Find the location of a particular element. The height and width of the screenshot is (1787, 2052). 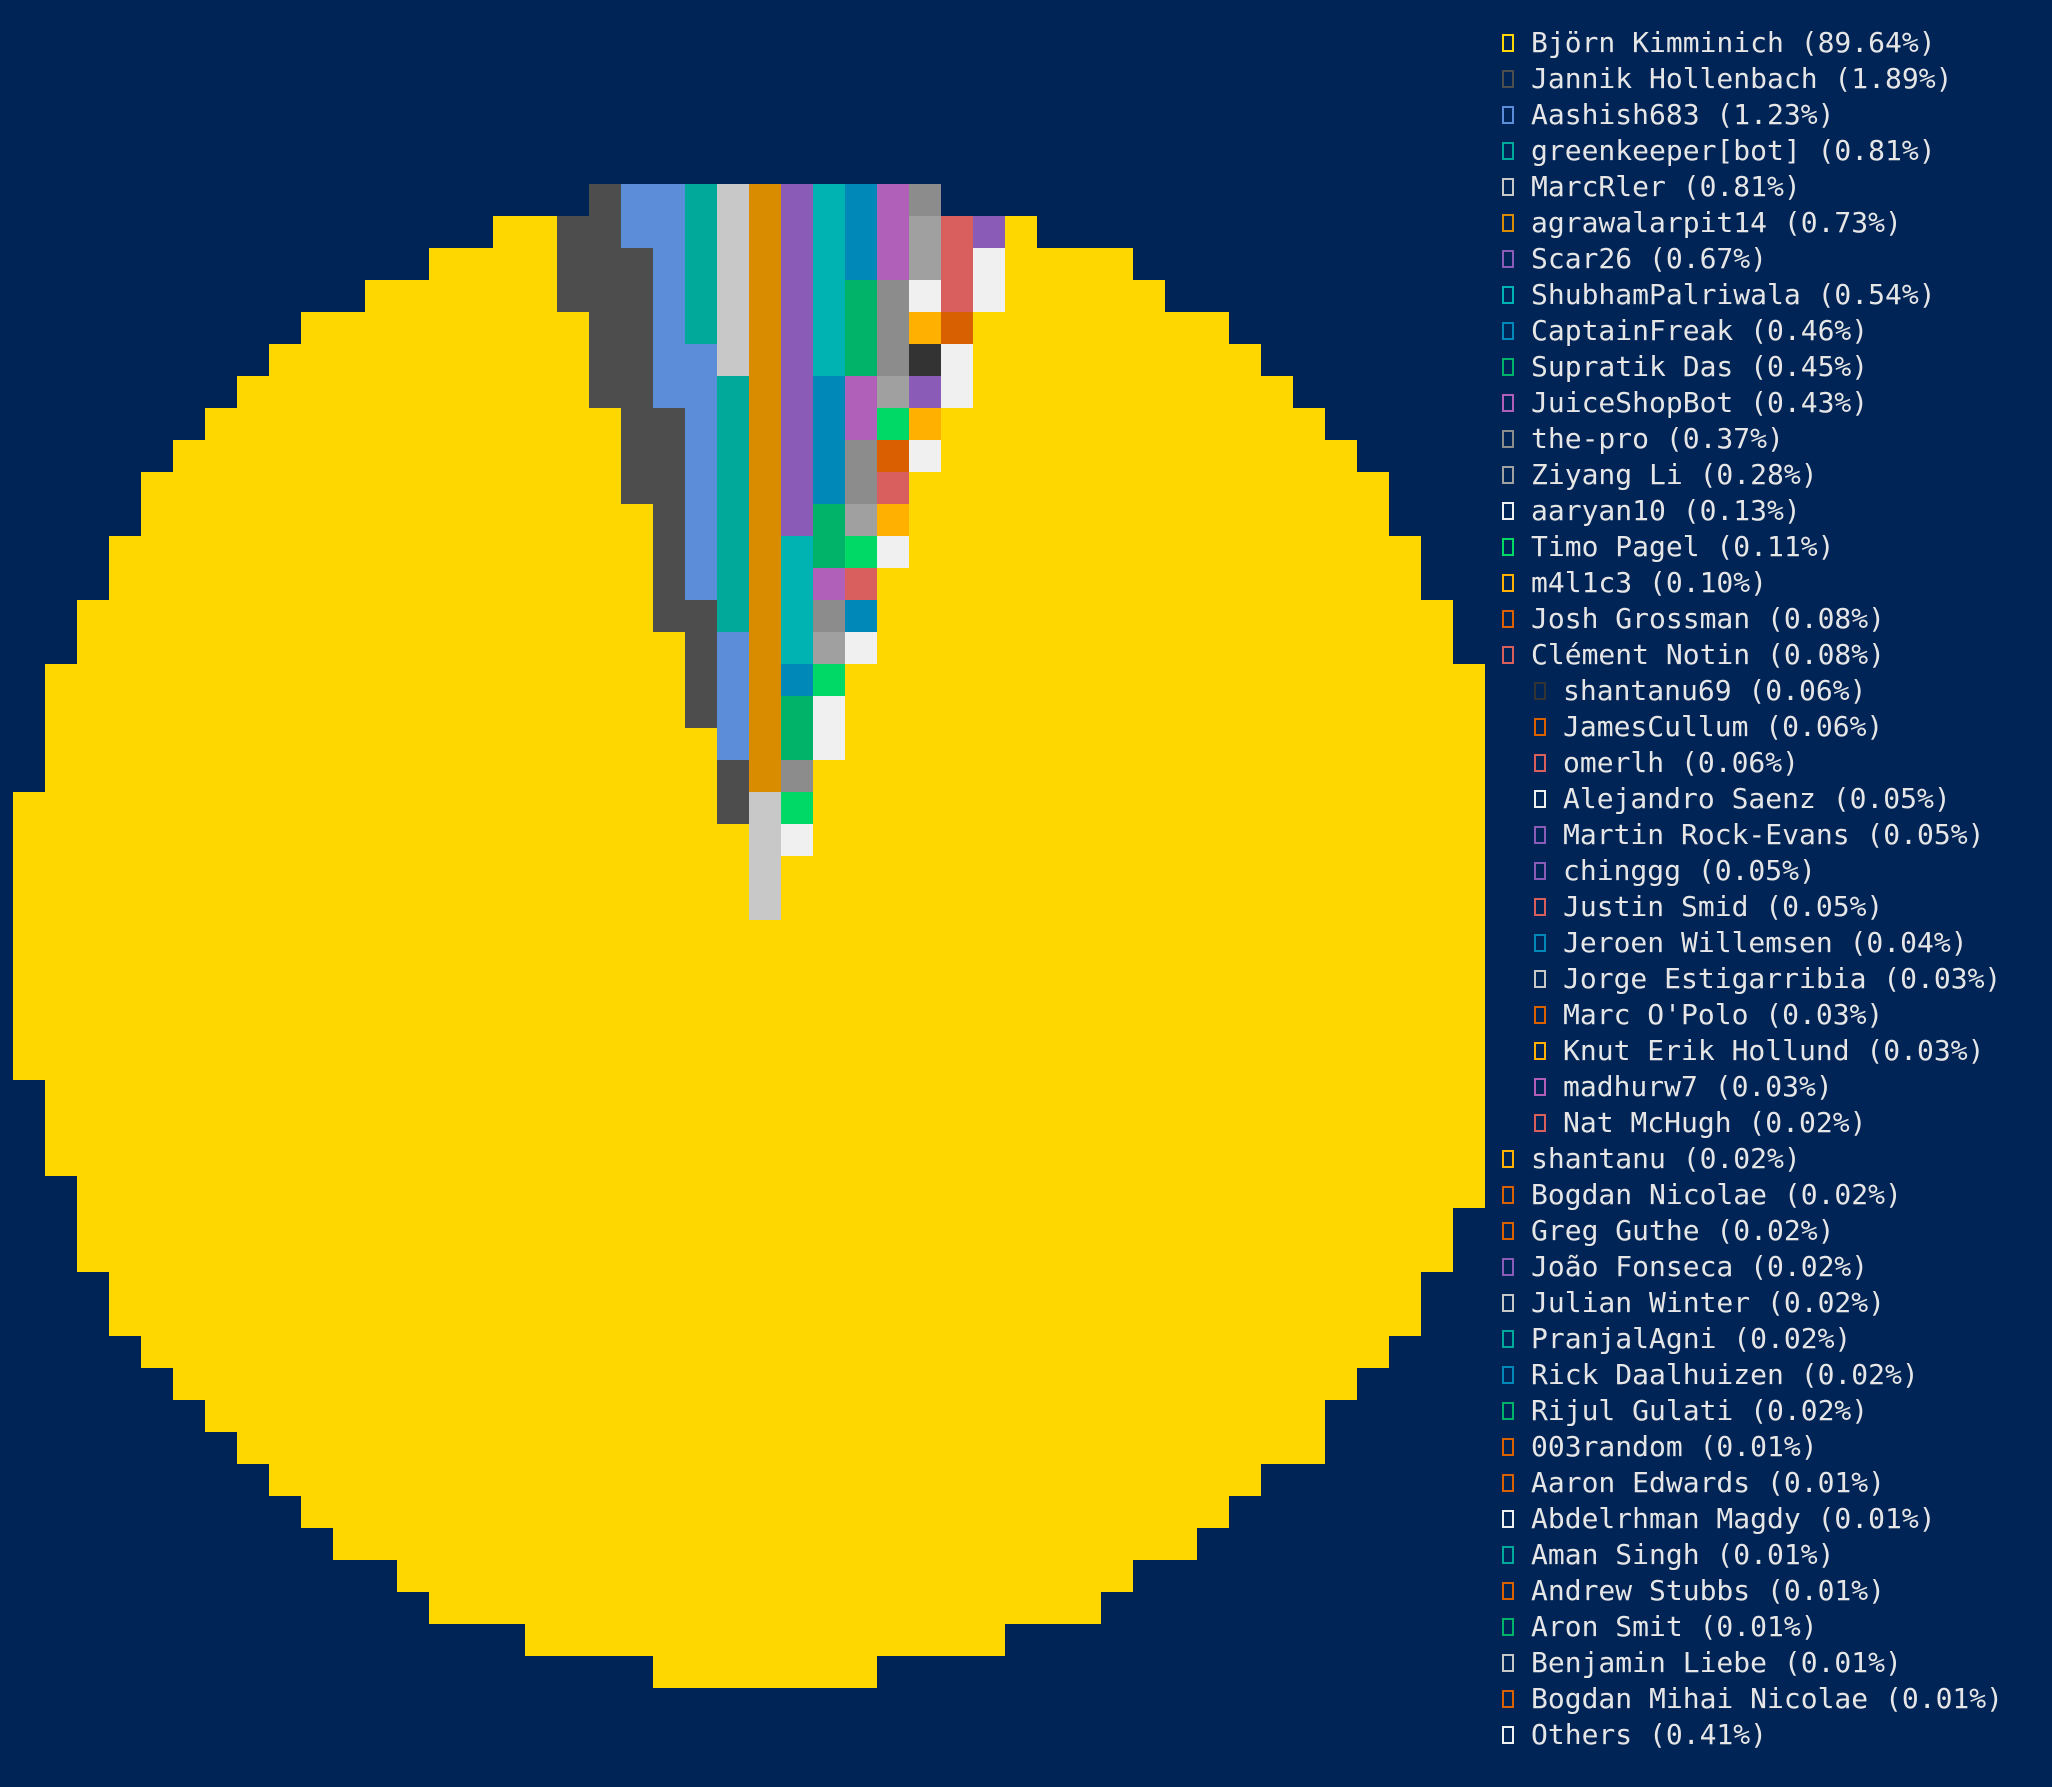

legend-label: PranjalAgni (0.02%) is located at coordinates (1691, 1338).